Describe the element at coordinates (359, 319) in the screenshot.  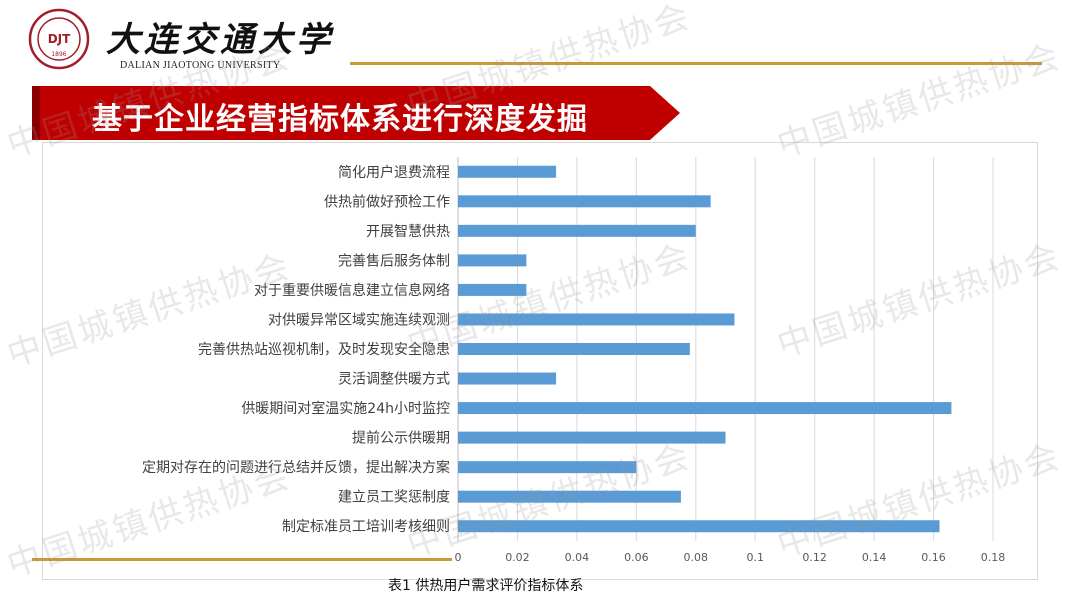
I see `category-label: 对供暖异常区域实施连续观测` at that location.